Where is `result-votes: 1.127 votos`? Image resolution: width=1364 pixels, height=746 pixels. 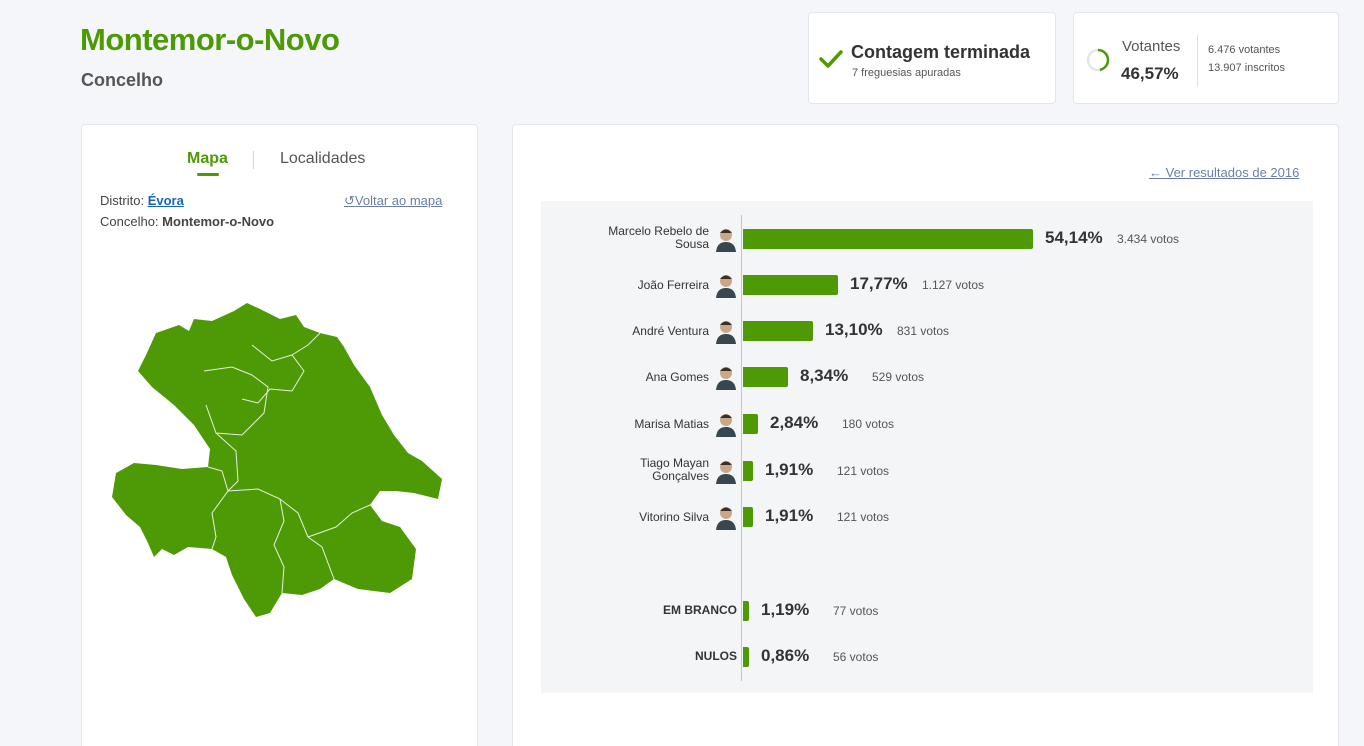 result-votes: 1.127 votos is located at coordinates (953, 285).